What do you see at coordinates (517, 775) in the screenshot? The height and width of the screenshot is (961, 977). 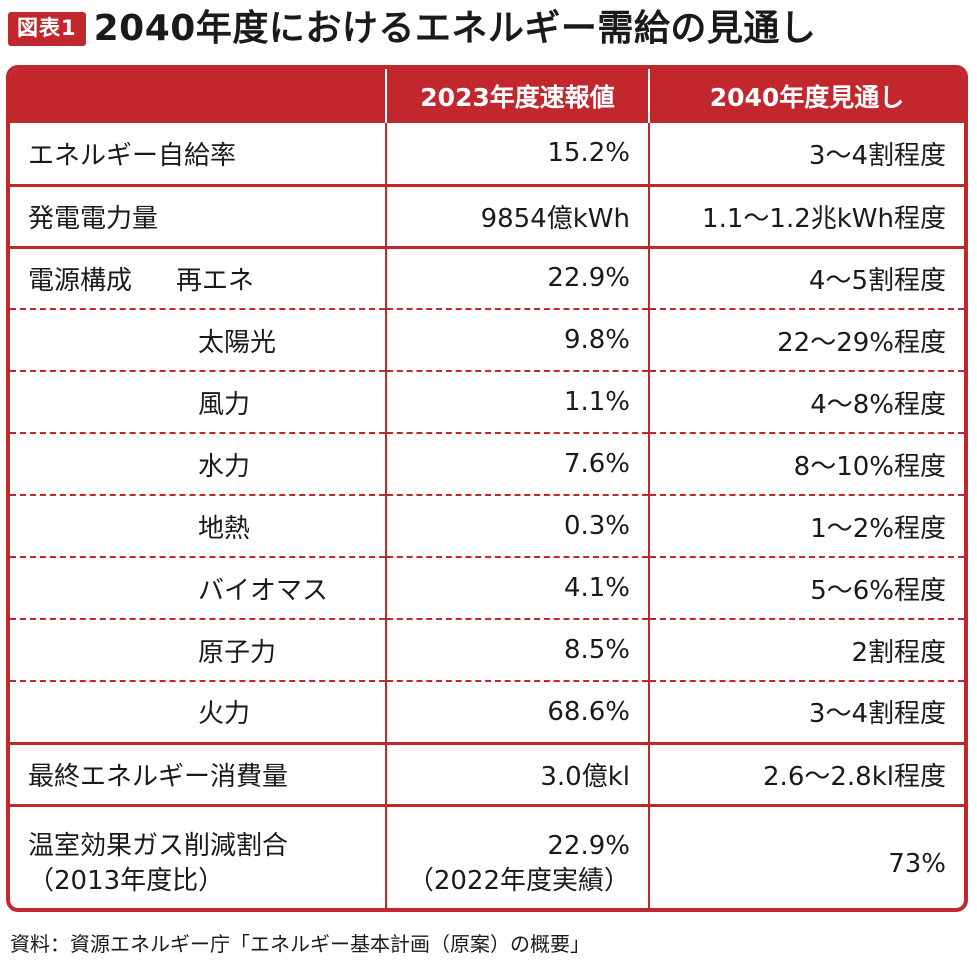 I see `value-2023: 3.0億kl` at bounding box center [517, 775].